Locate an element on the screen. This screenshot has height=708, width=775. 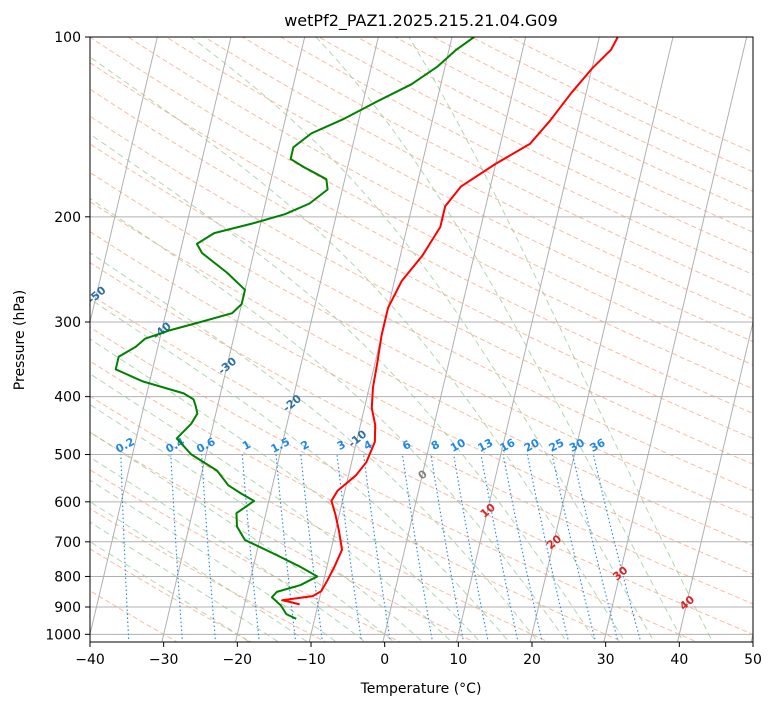
mixing-ratio-label: 30 is located at coordinates (577, 445).